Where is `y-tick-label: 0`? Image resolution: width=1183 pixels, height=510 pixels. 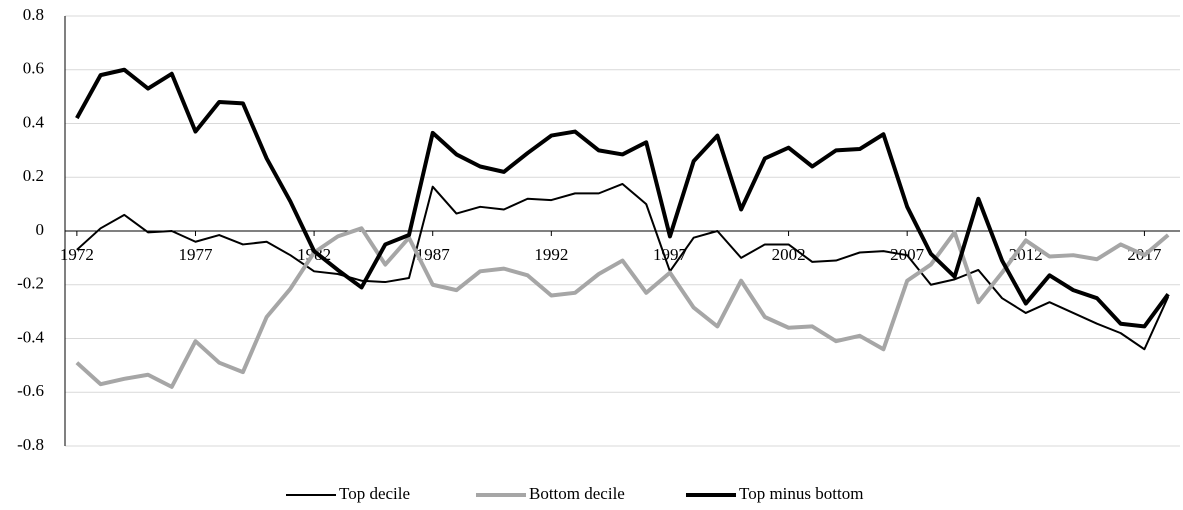
y-tick-label: 0 is located at coordinates (40, 229).